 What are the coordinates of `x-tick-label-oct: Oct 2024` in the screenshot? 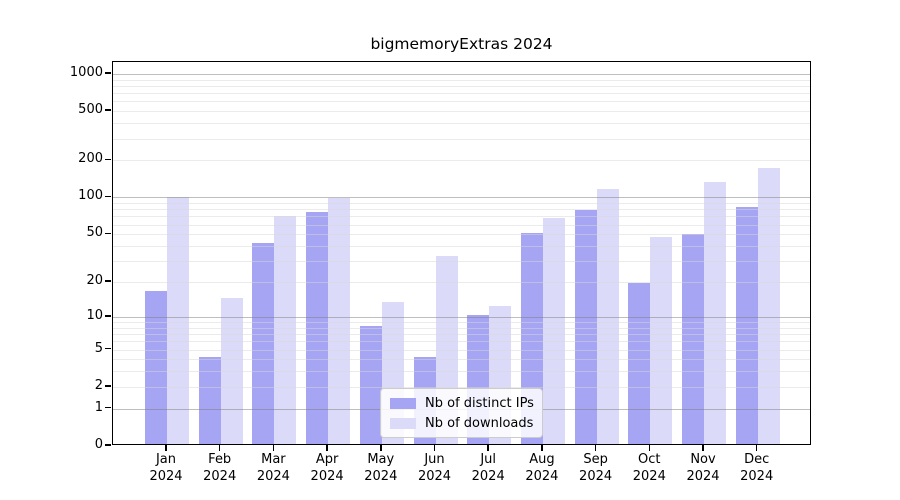 It's located at (649, 468).